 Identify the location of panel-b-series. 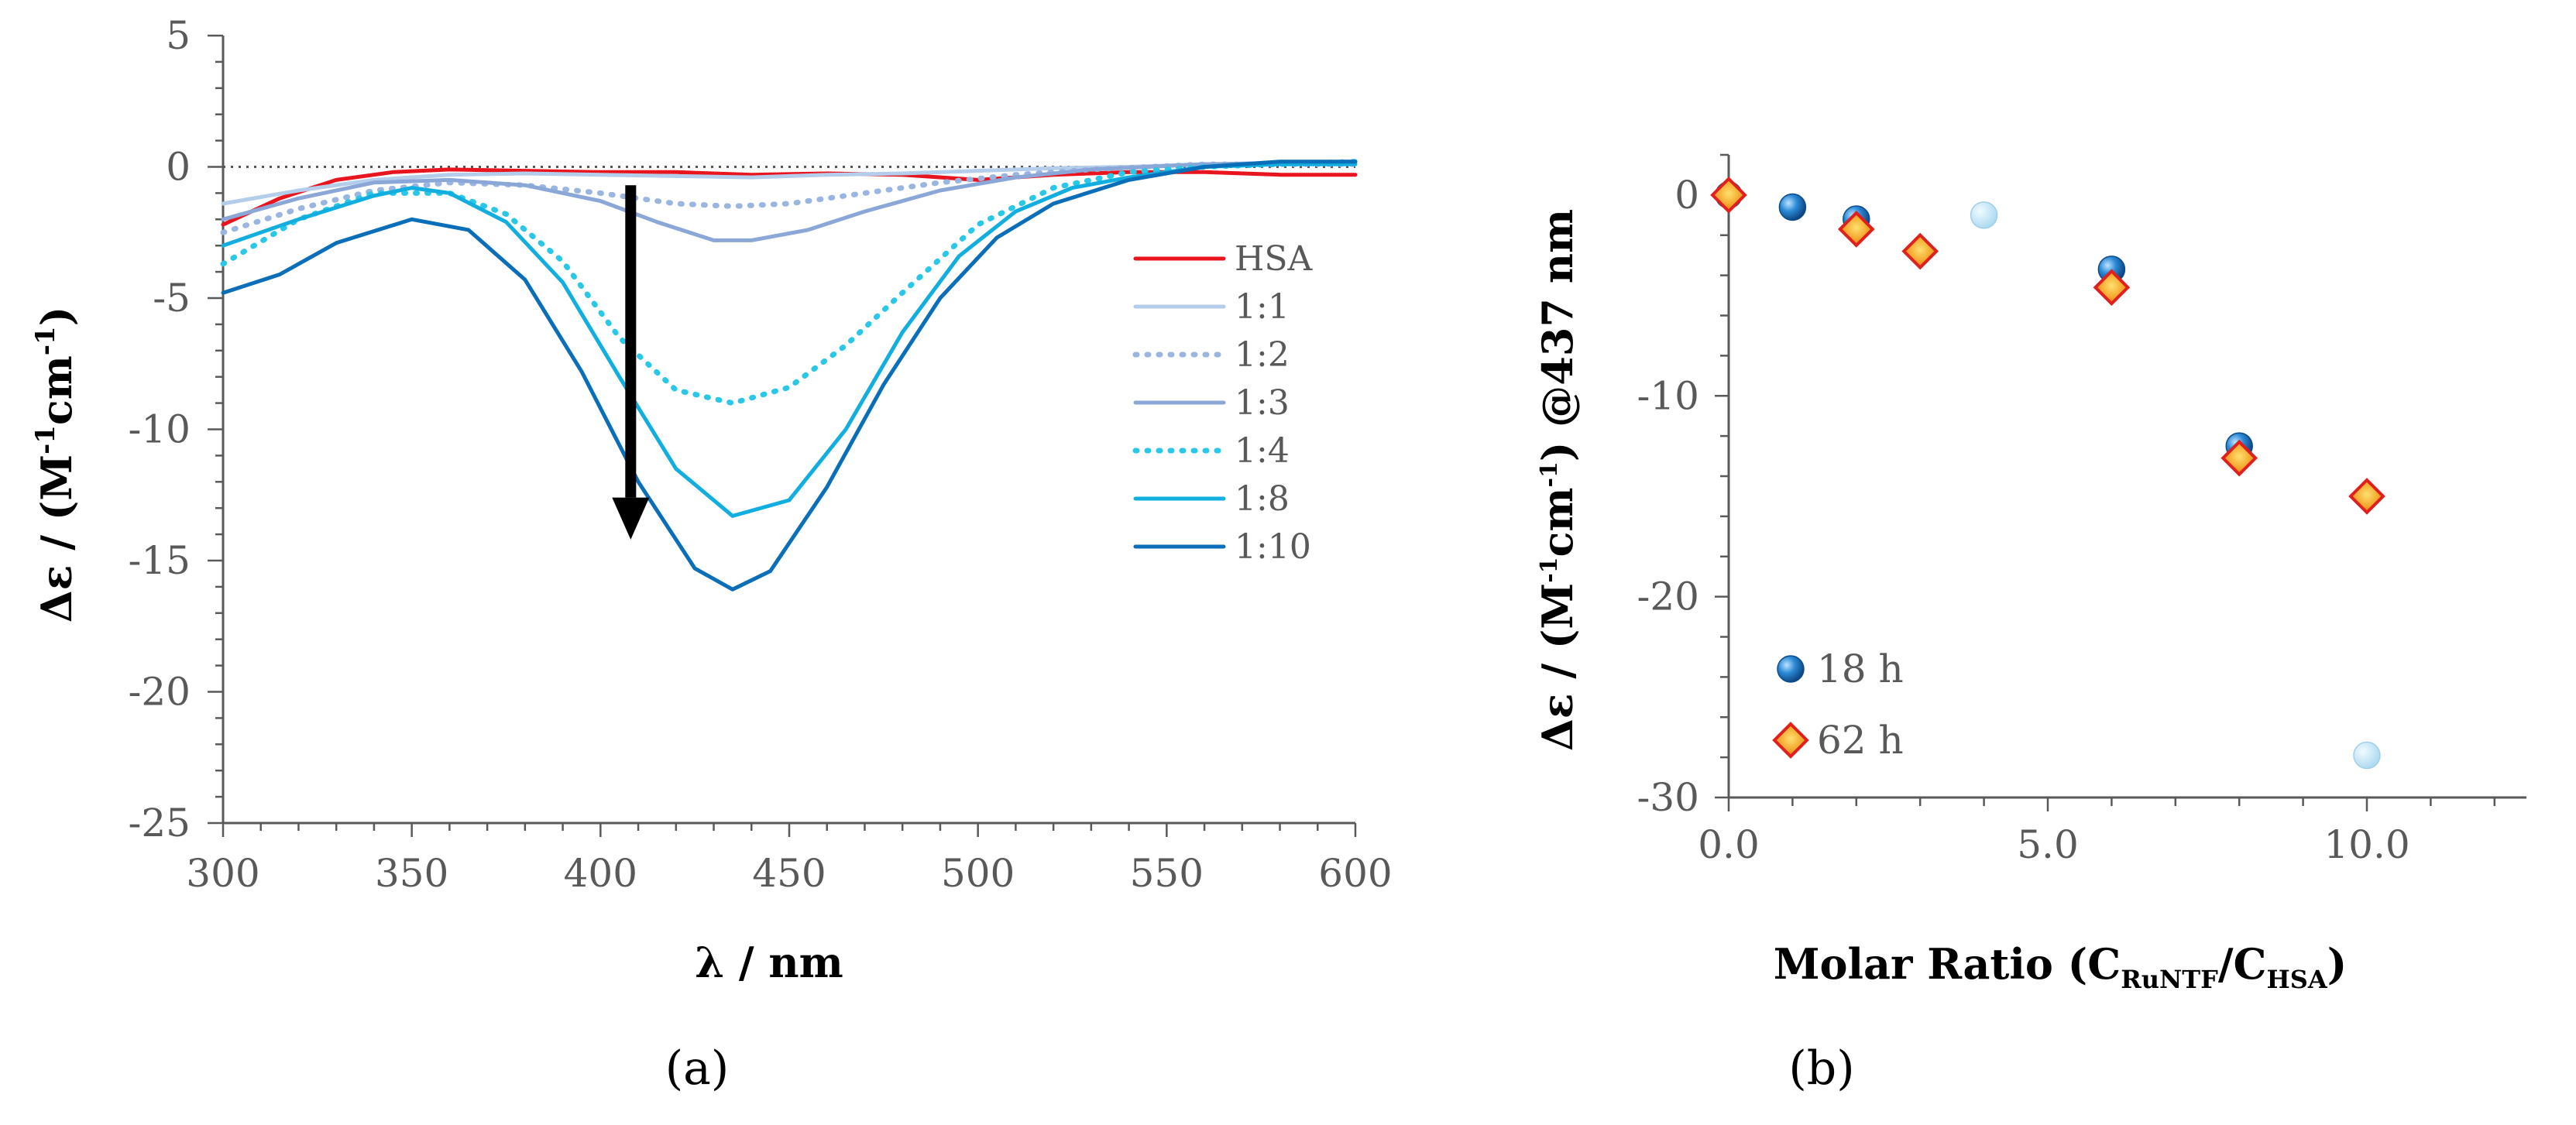
(2047, 473).